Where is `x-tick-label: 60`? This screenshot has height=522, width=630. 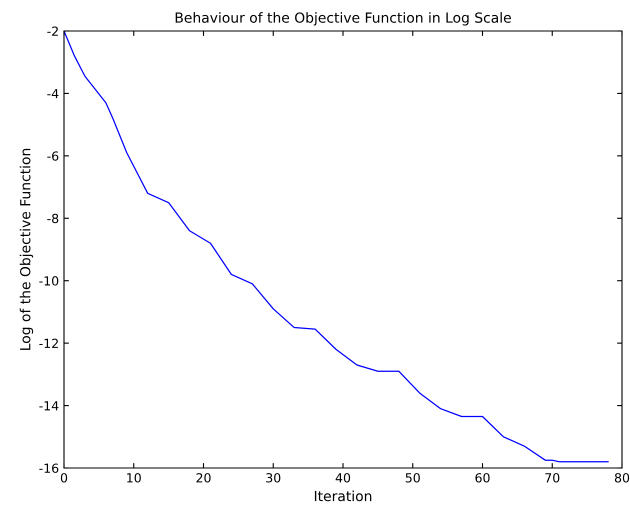 x-tick-label: 60 is located at coordinates (482, 478).